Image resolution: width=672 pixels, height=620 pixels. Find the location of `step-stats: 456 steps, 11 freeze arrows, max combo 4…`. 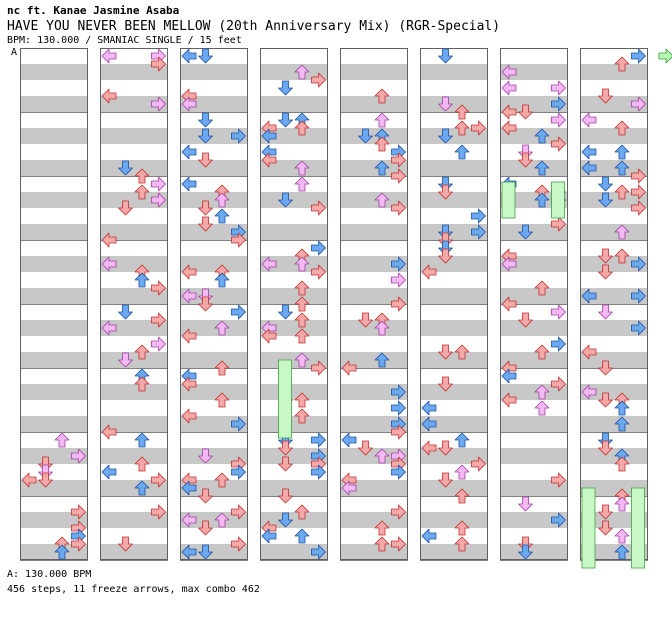

step-stats: 456 steps, 11 freeze arrows, max combo 4… is located at coordinates (133, 589).